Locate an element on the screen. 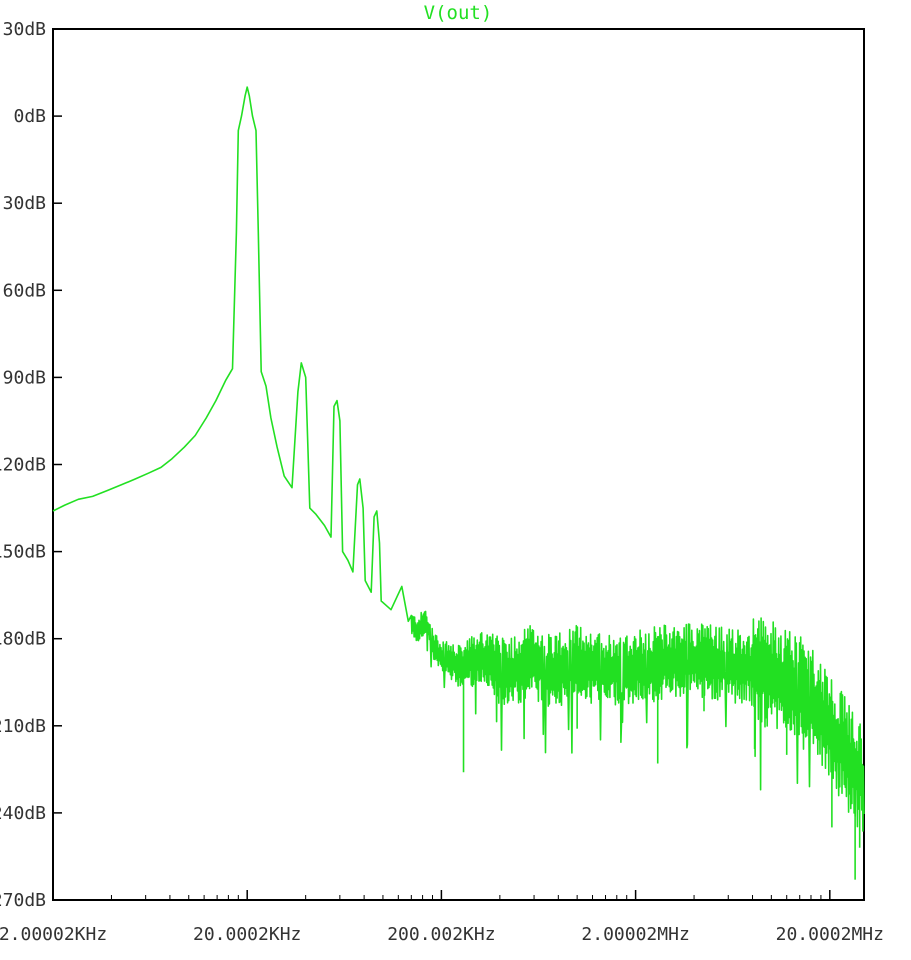  x-tick-label: 200.002KHz is located at coordinates (441, 934).